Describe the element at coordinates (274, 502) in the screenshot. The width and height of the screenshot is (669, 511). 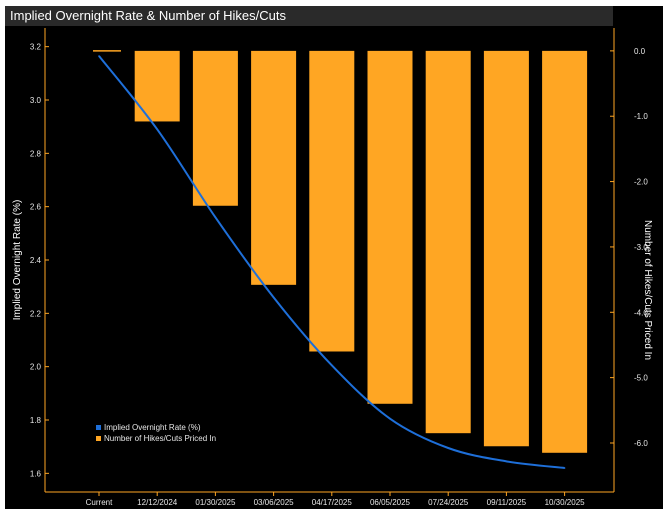
I see `x-tick-label-3: 03/06/2025` at that location.